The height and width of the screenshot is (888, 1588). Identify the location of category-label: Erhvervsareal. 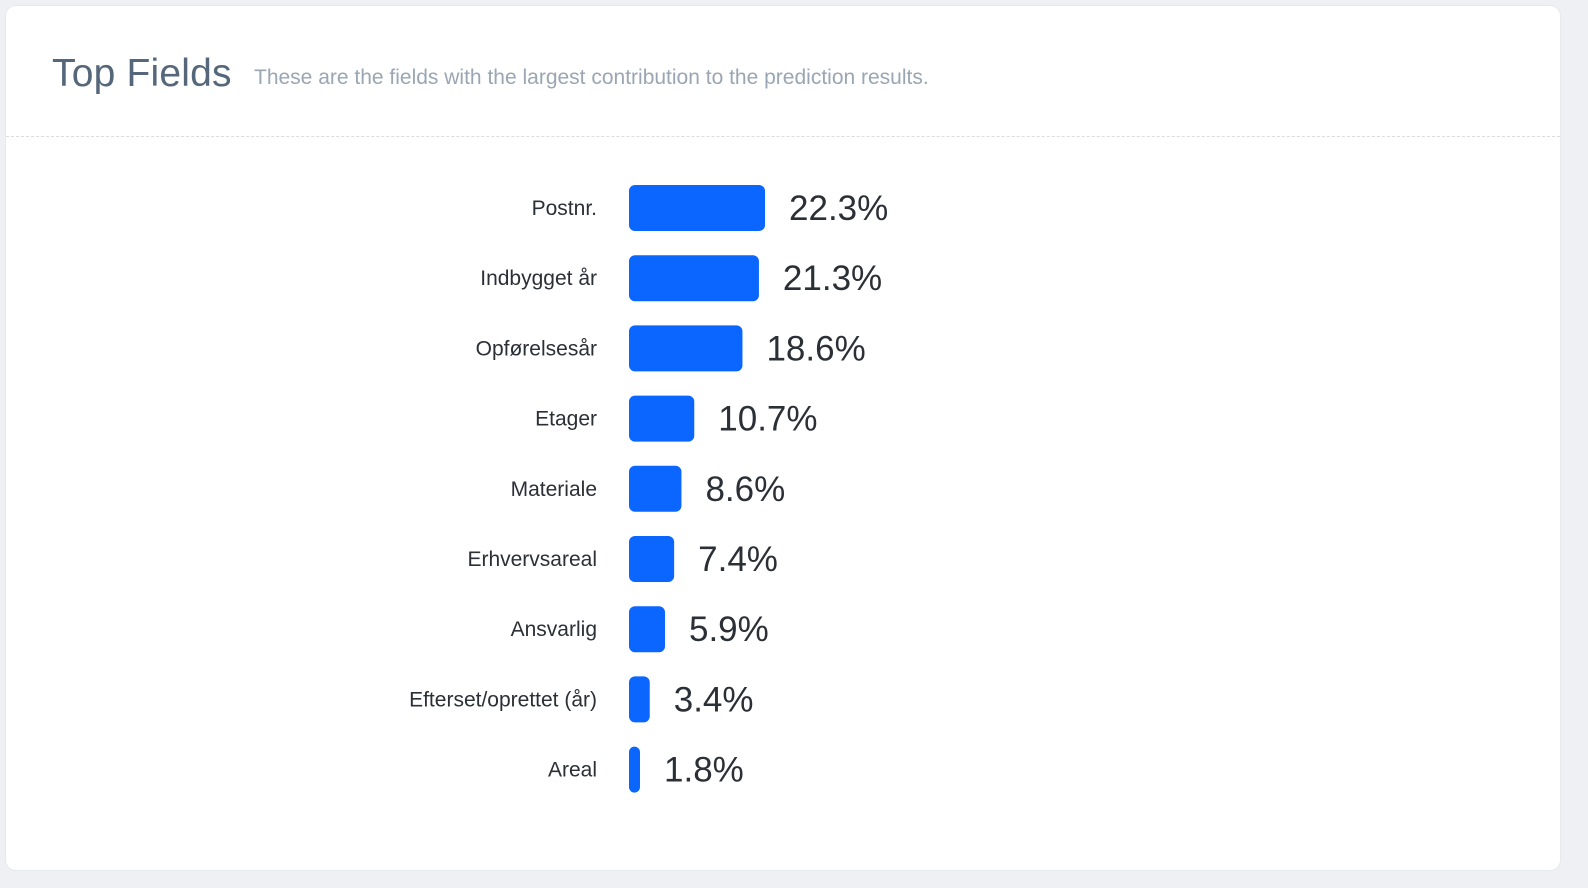
(532, 559).